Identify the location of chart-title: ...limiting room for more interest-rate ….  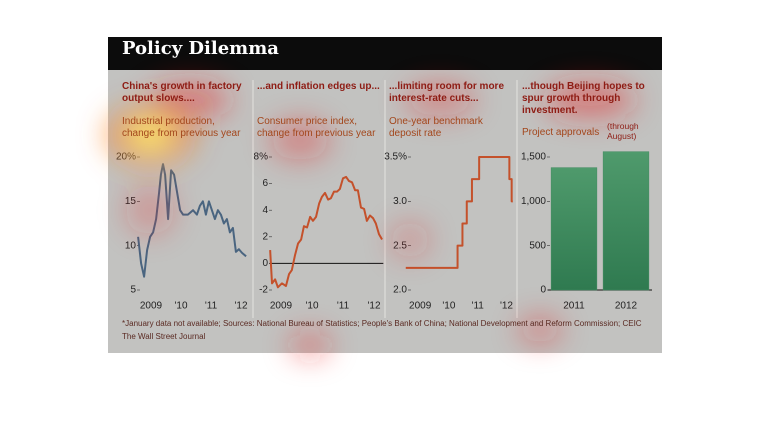
(447, 92).